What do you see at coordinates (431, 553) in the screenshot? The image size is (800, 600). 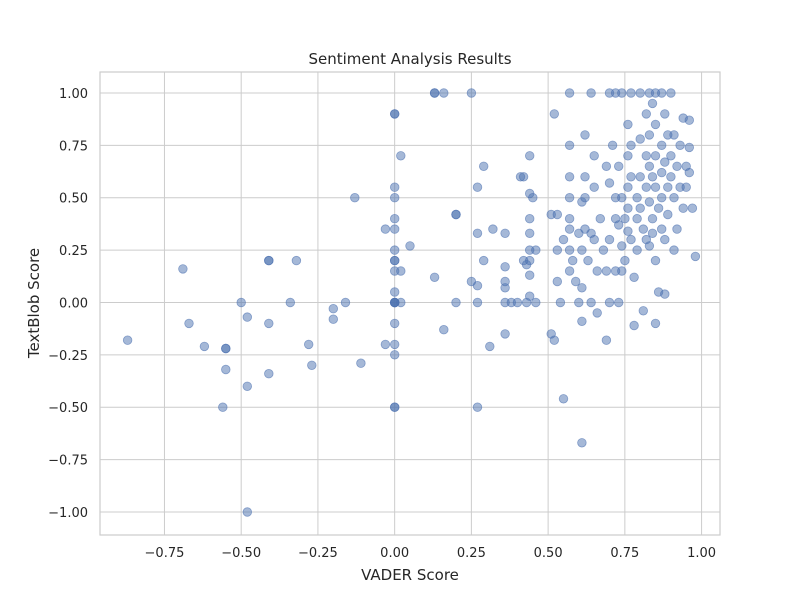 I see `x-axis-ticks: −0.75 −0.50 −0.25 0.00 0.25 0.50 0.75 1.00` at bounding box center [431, 553].